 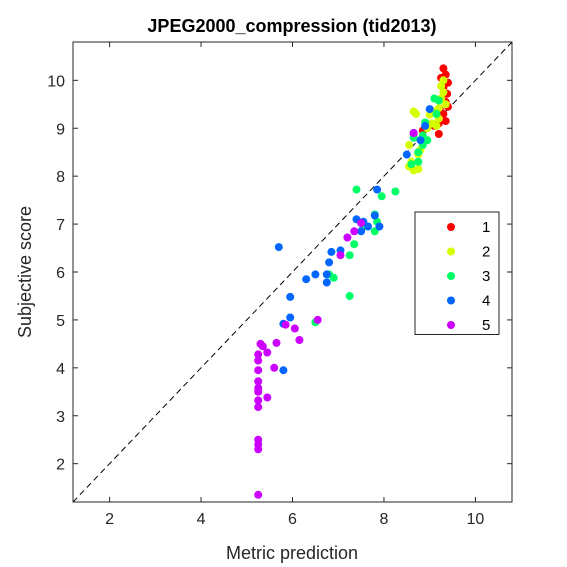 What do you see at coordinates (60, 129) in the screenshot?
I see `y-tick-label: 9` at bounding box center [60, 129].